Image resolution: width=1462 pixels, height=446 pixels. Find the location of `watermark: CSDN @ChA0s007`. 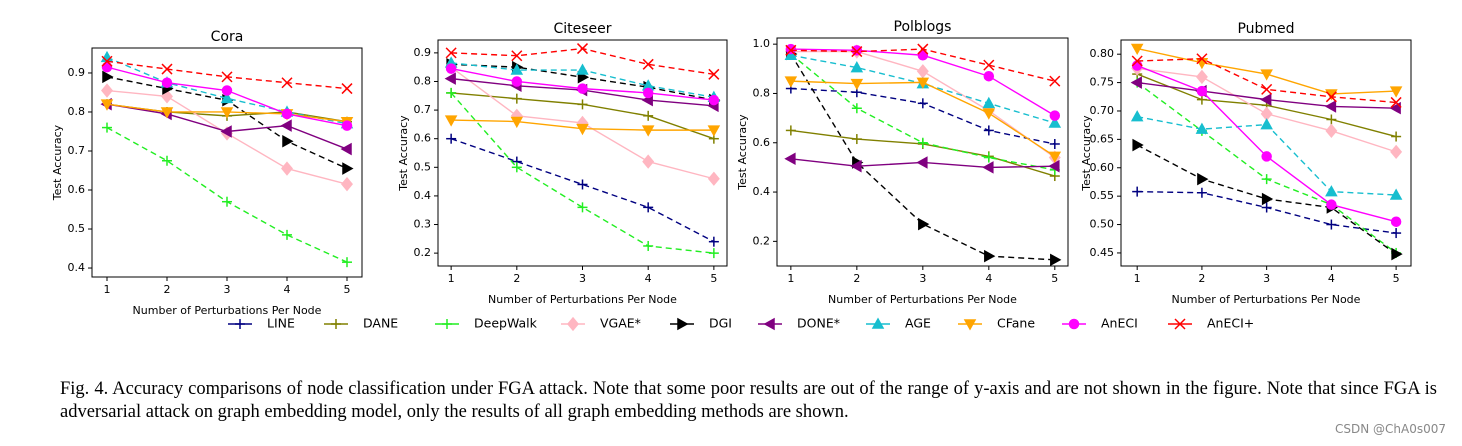

watermark: CSDN @ChA0s007 is located at coordinates (1390, 429).